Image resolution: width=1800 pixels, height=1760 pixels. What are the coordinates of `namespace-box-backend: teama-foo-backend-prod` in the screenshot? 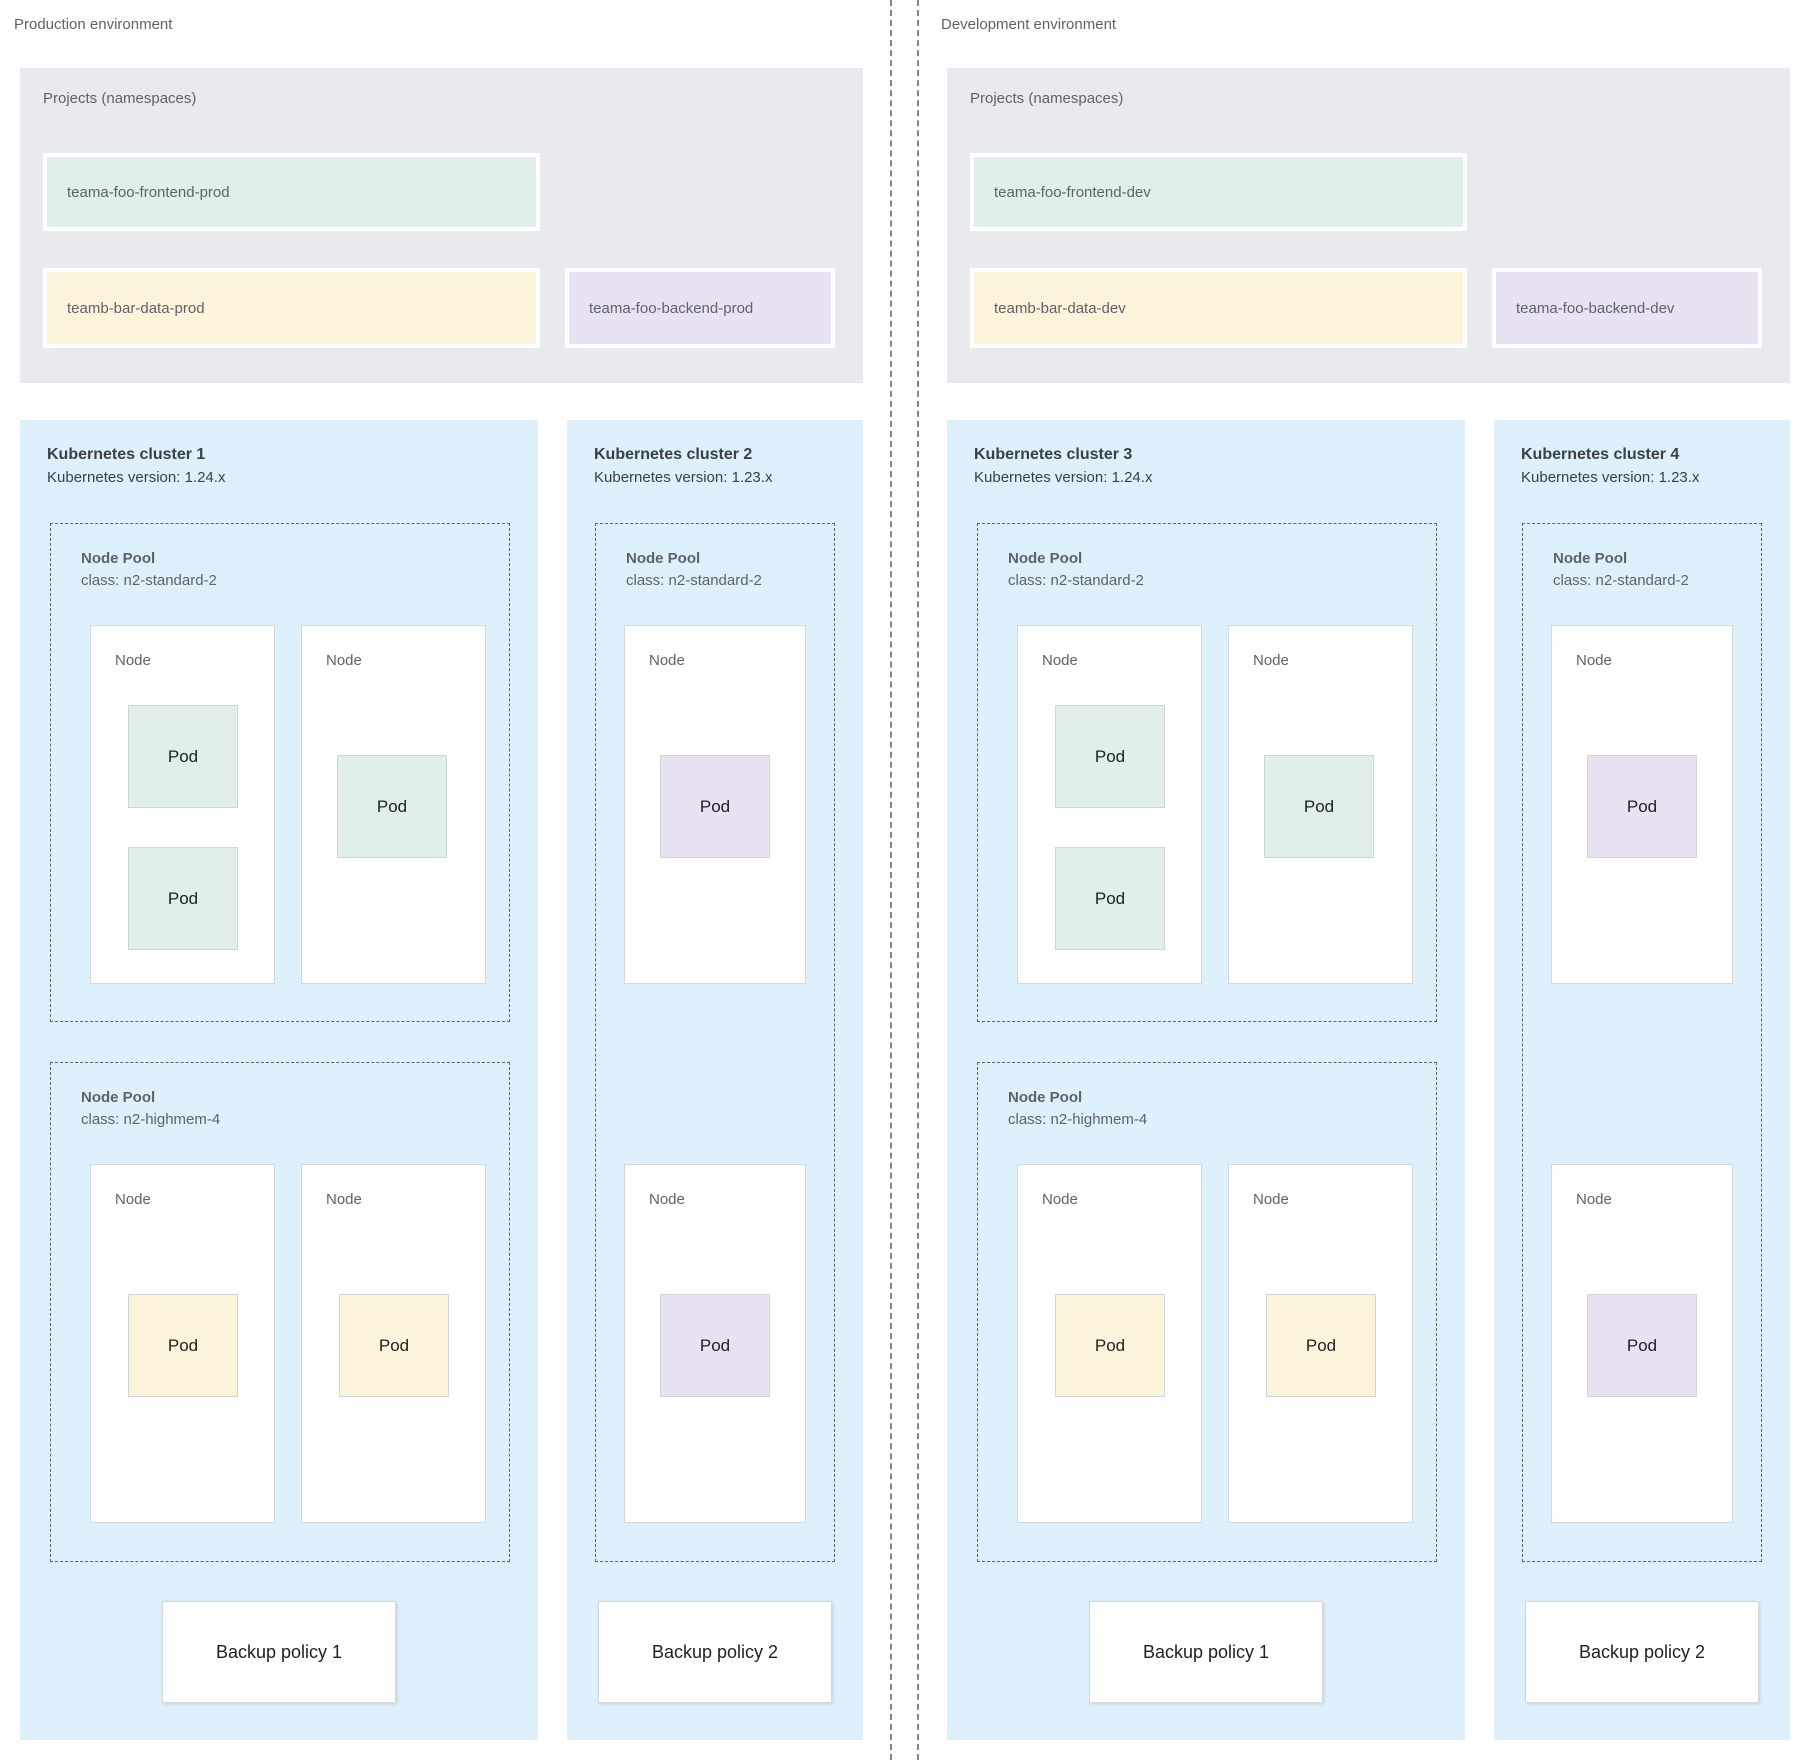 It's located at (700, 308).